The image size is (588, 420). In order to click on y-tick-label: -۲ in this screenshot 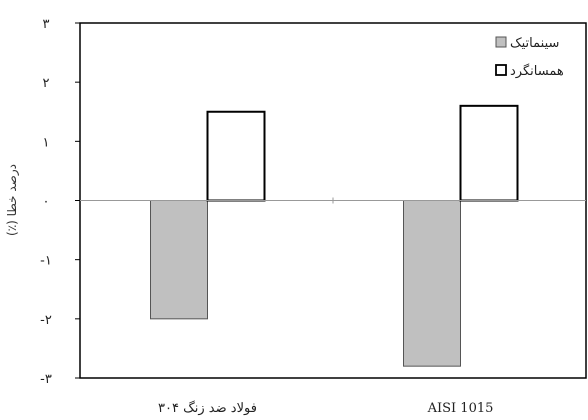, I will do `click(46, 320)`.